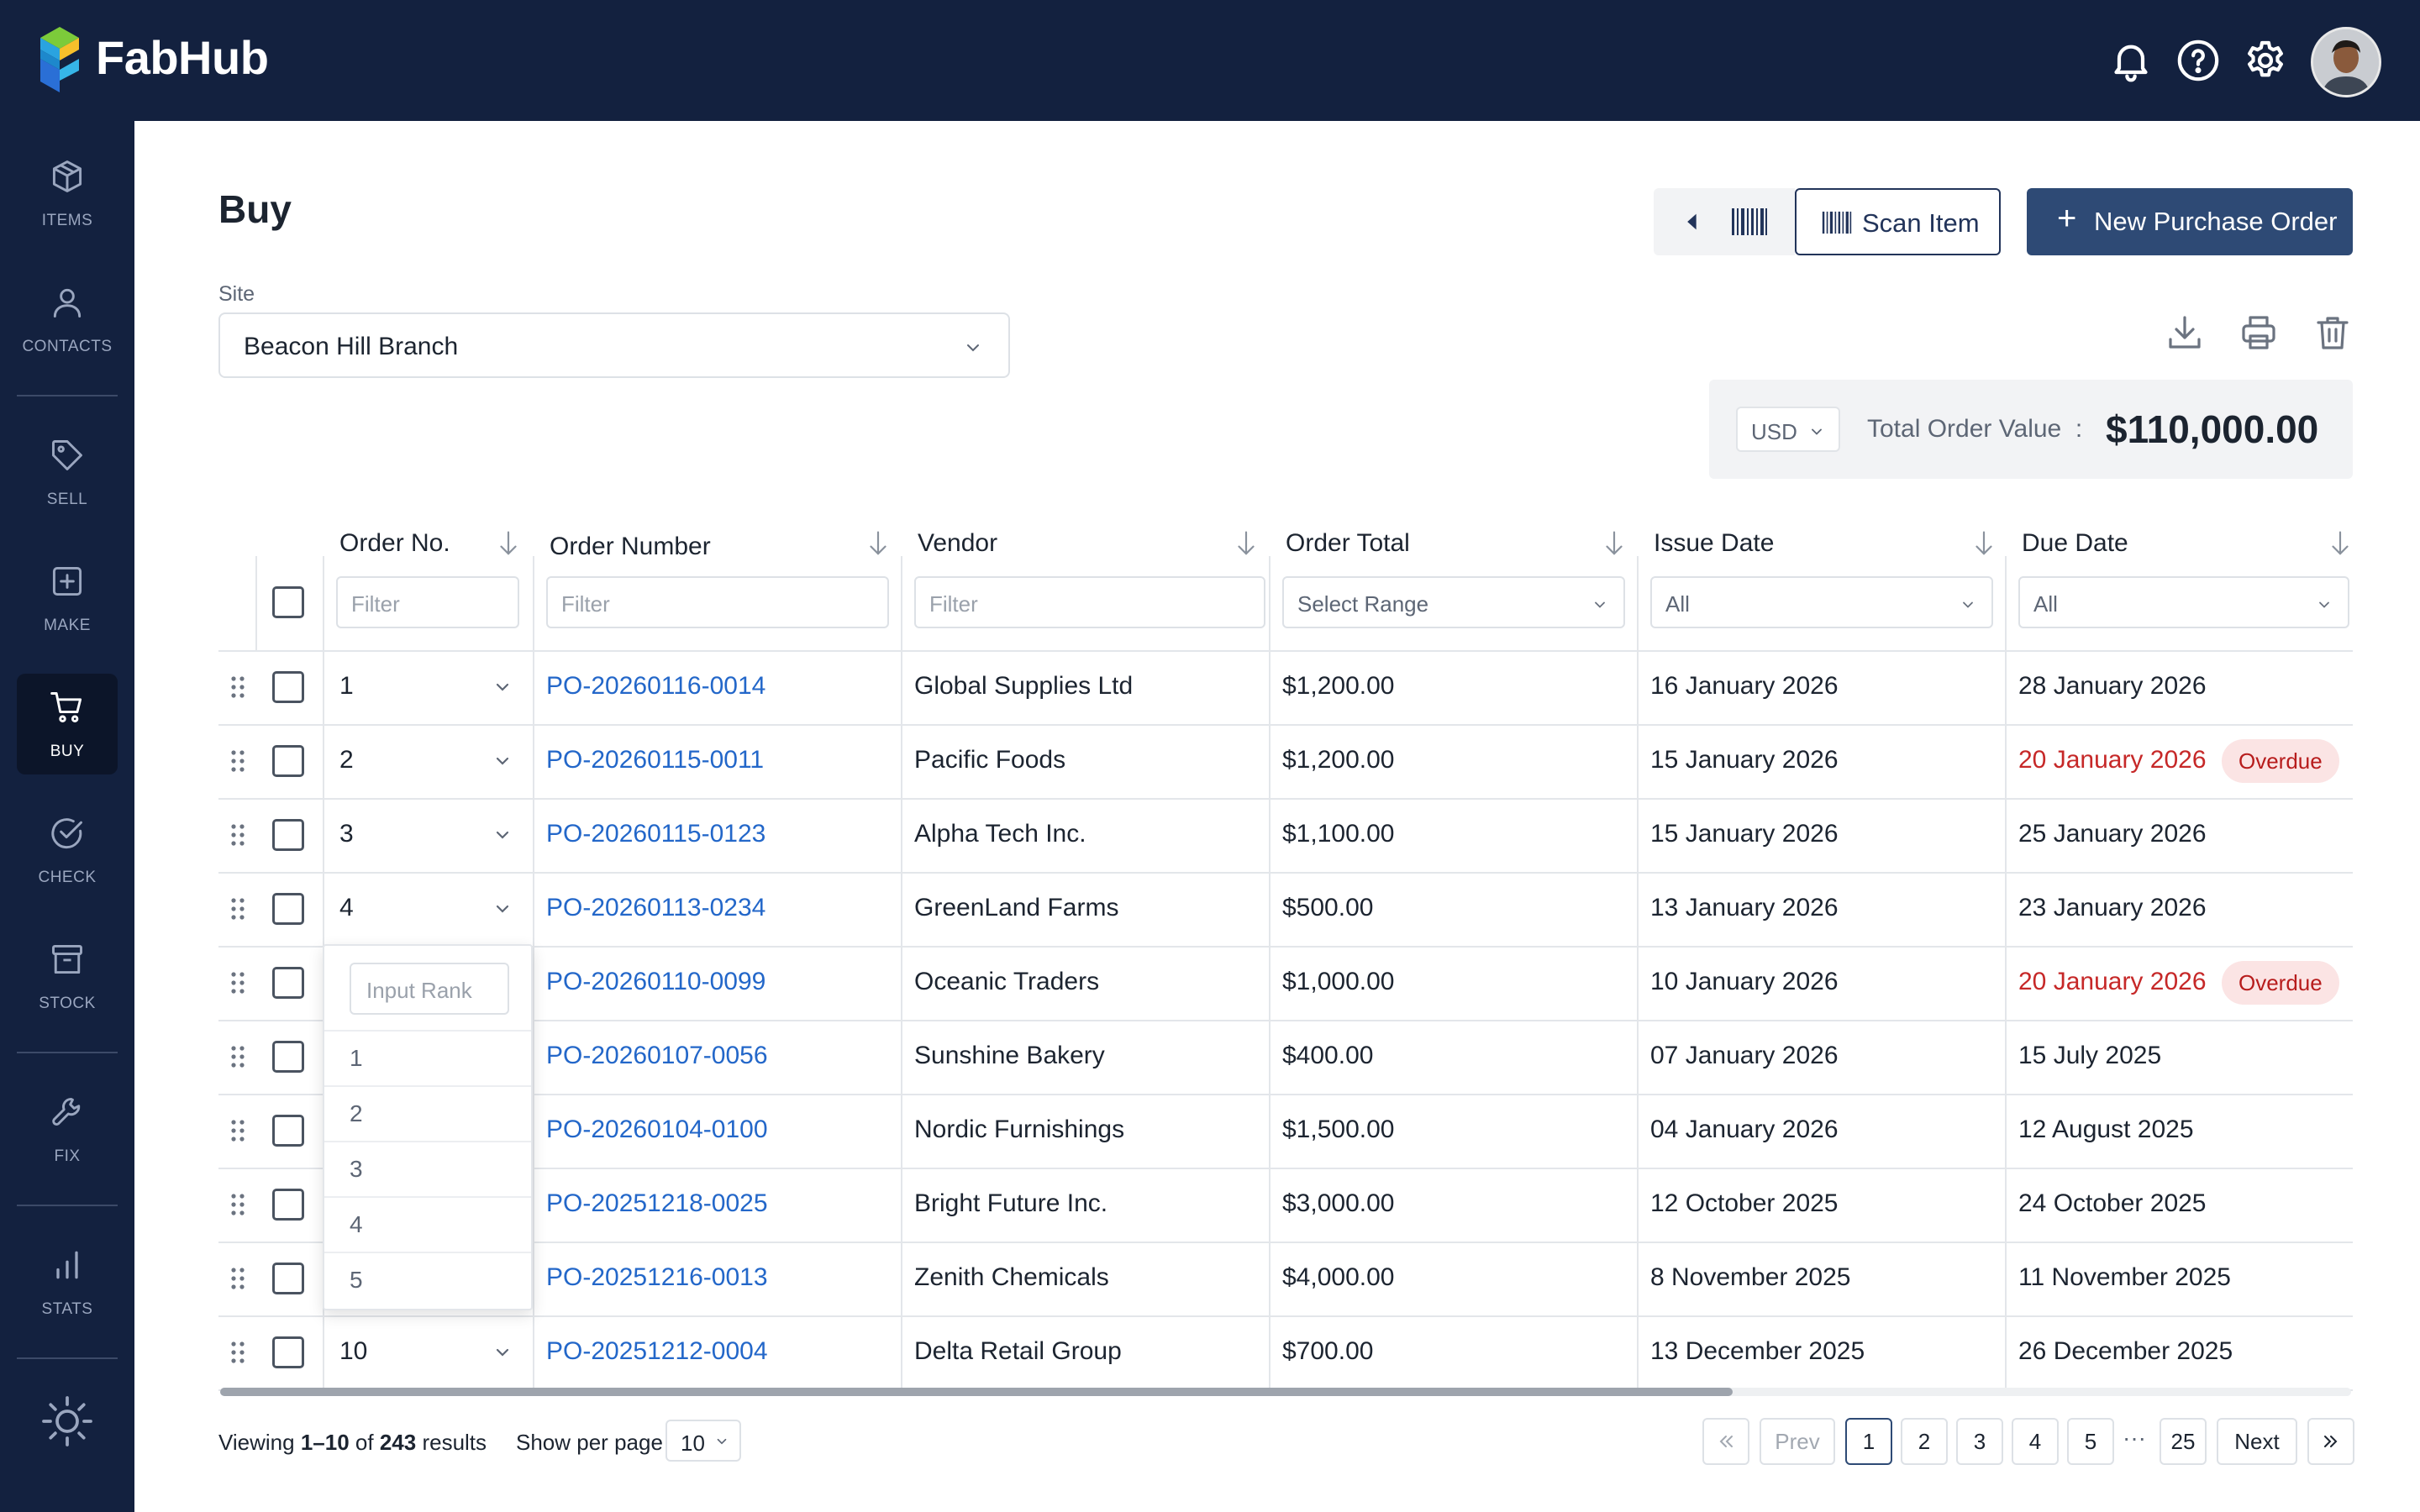 Image resolution: width=2420 pixels, height=1512 pixels. Describe the element at coordinates (67, 319) in the screenshot. I see `sidebar-item-contacts: CONTACTS` at that location.